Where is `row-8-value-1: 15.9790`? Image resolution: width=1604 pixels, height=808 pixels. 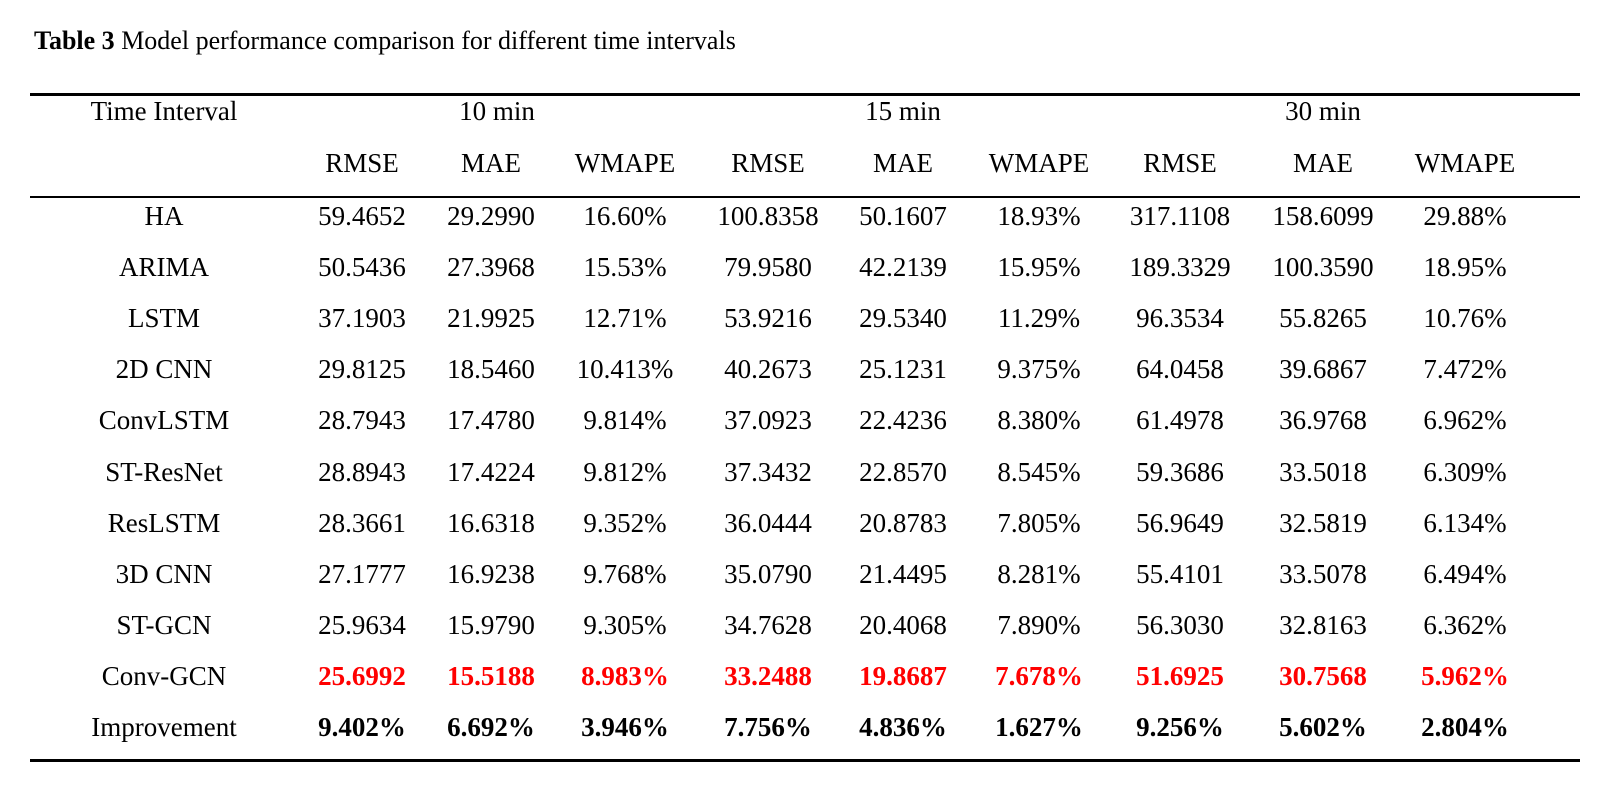
row-8-value-1: 15.9790 is located at coordinates (491, 624).